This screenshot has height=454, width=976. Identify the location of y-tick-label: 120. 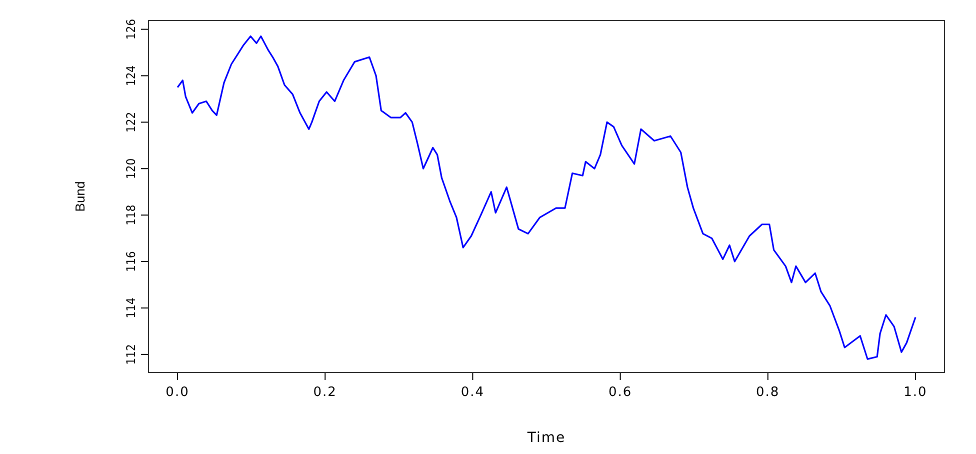
(131, 168).